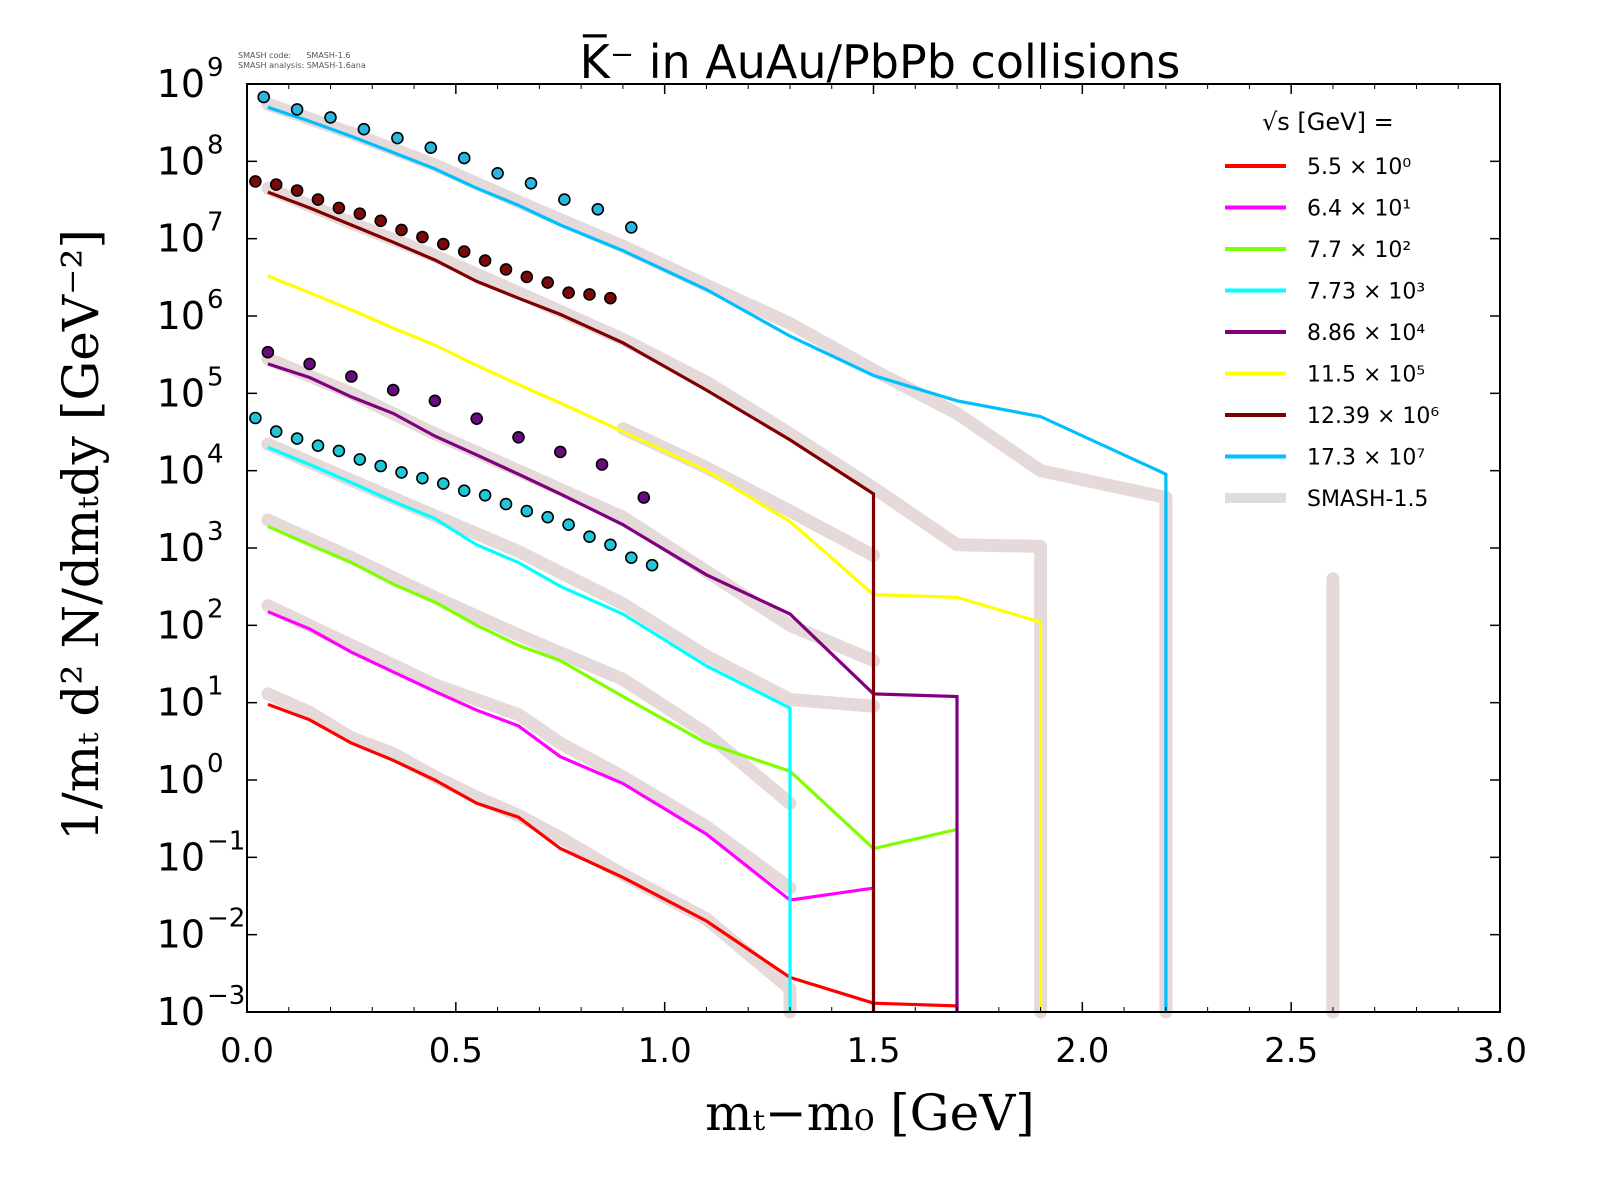  Describe the element at coordinates (247, 1051) in the screenshot. I see `x-tick-label: 0.0` at that location.